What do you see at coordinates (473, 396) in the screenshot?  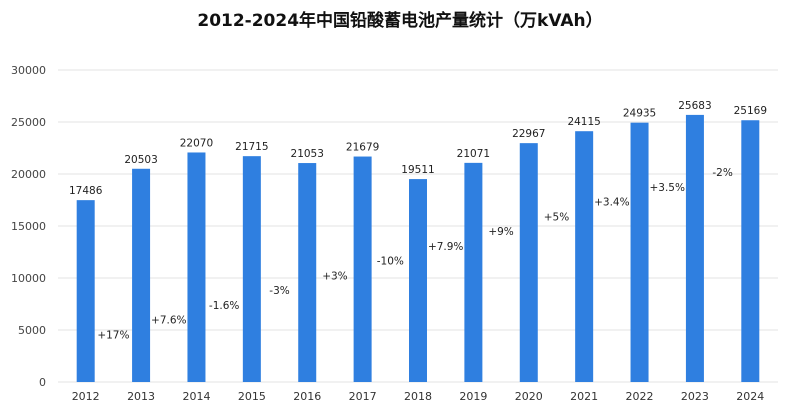 I see `x-tick-label: 2019` at bounding box center [473, 396].